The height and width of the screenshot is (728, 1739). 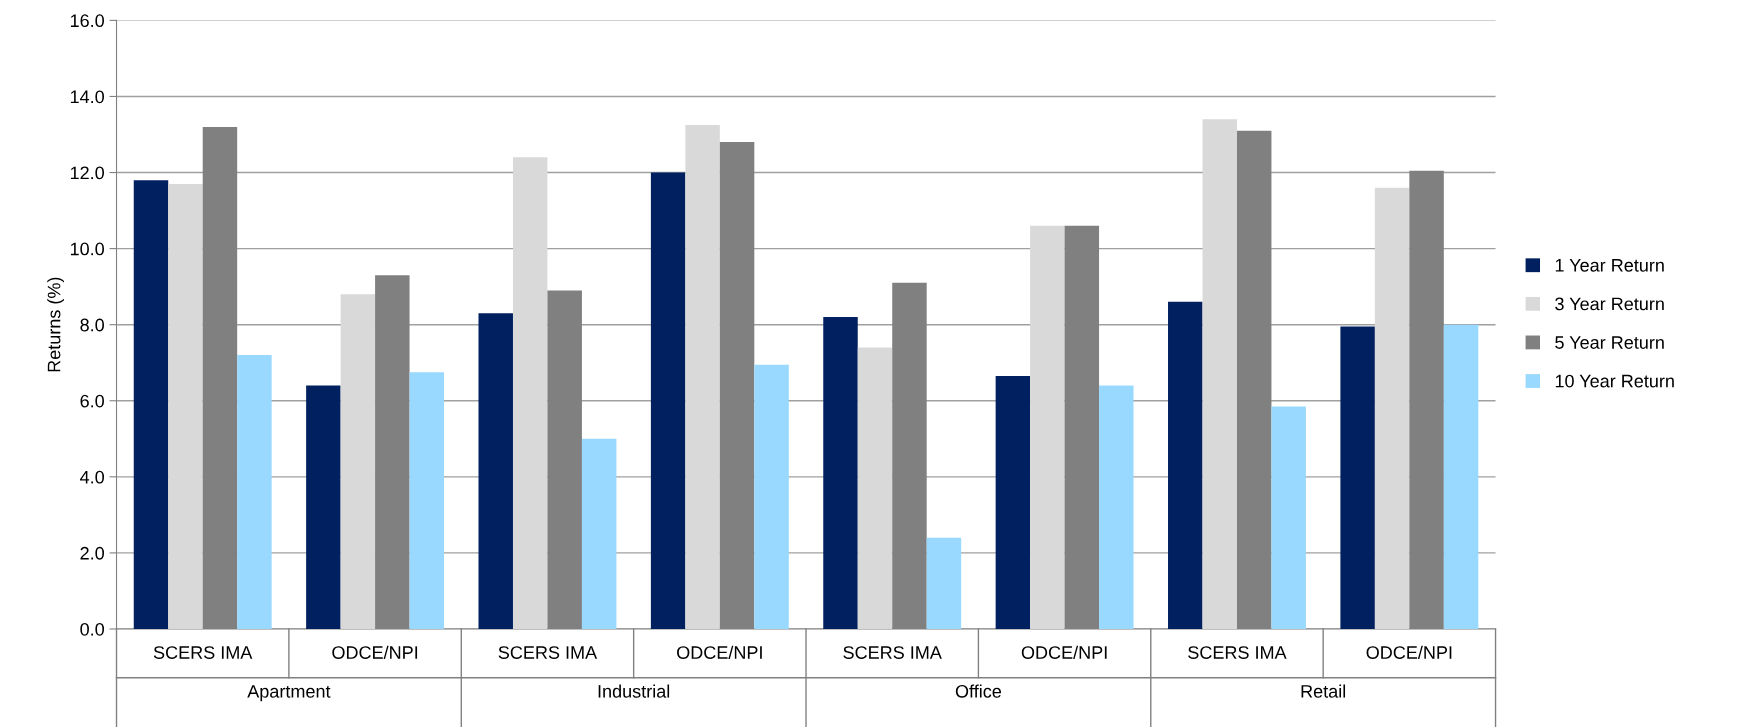 What do you see at coordinates (56, 324) in the screenshot?
I see `y-axis-title: Returns (%)` at bounding box center [56, 324].